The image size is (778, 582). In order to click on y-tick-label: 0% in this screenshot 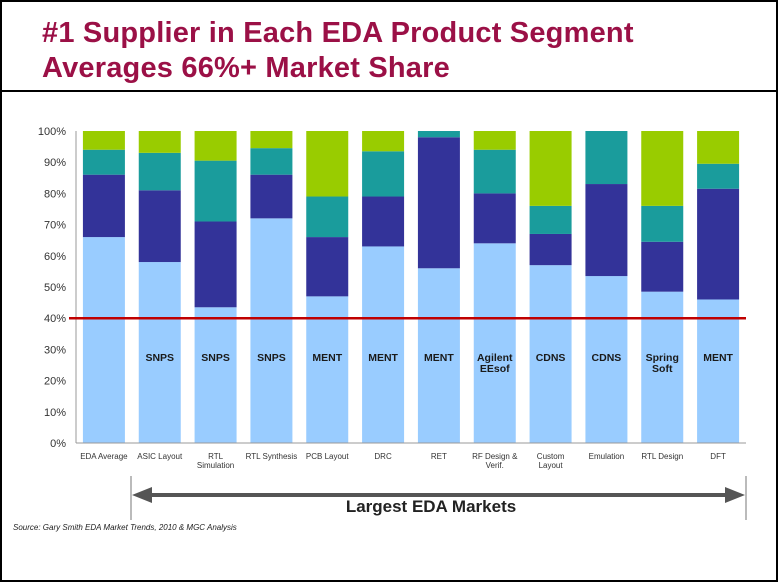, I will do `click(58, 444)`.